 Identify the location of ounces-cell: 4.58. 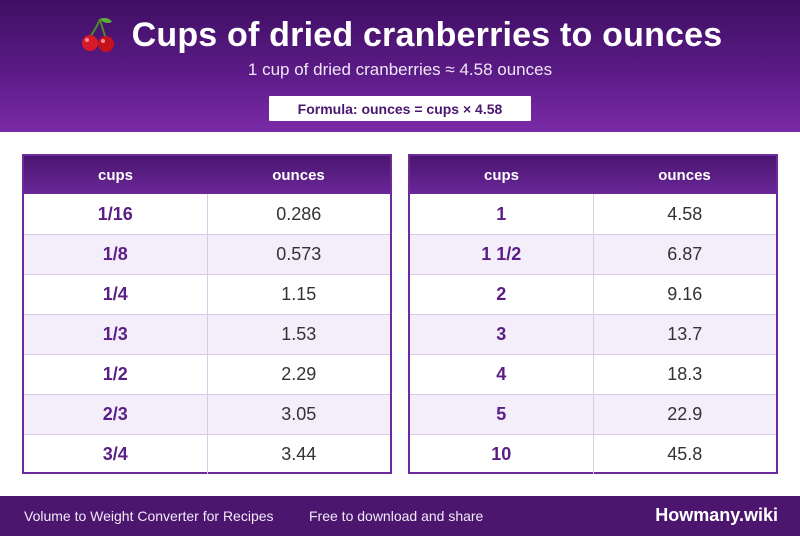
(685, 213).